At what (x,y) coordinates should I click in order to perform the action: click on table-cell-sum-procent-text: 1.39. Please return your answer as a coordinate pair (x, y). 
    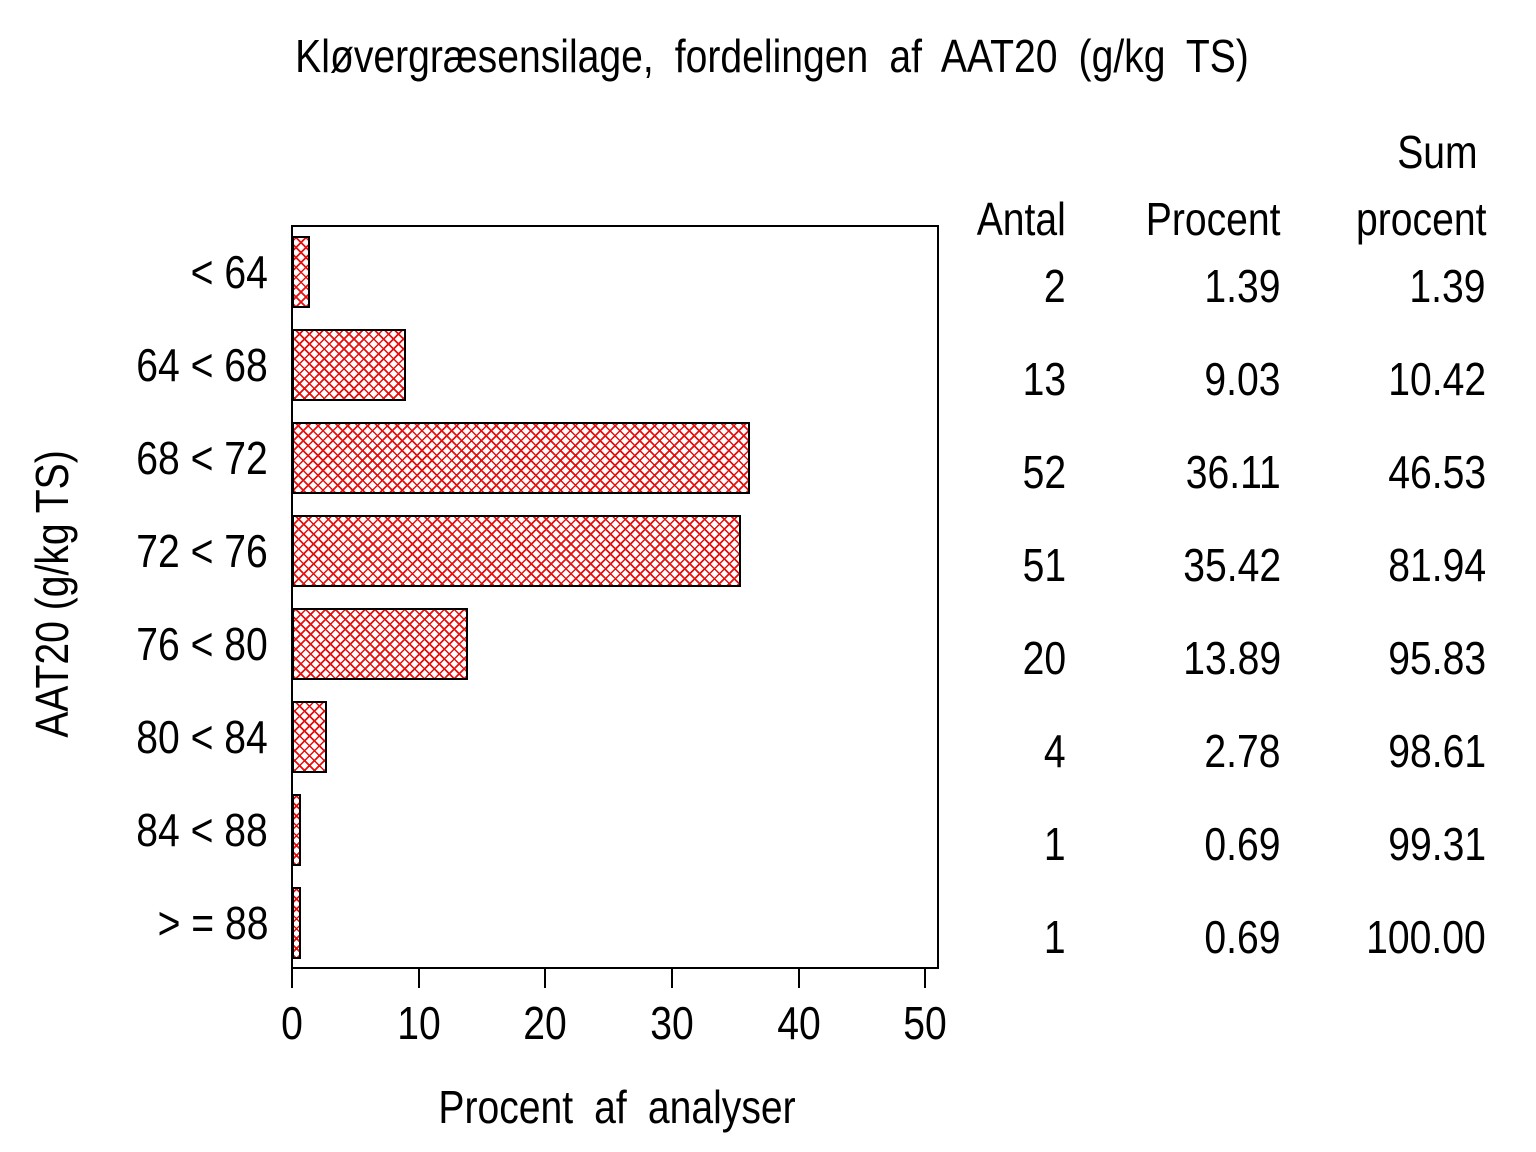
    Looking at the image, I should click on (1447, 286).